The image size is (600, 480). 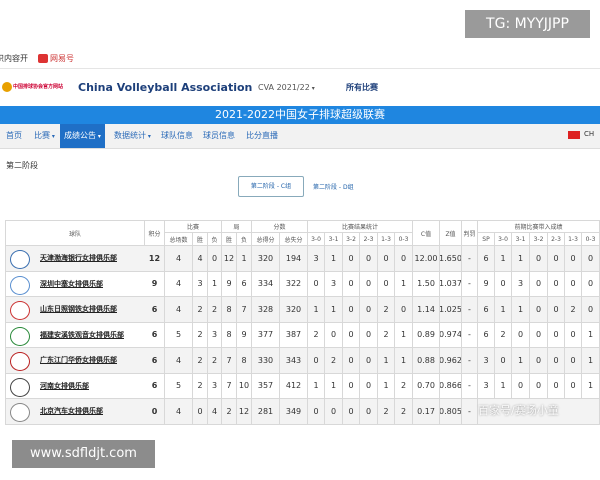 I want to click on nav-item-active: 成绩公告, so click(x=82, y=136).